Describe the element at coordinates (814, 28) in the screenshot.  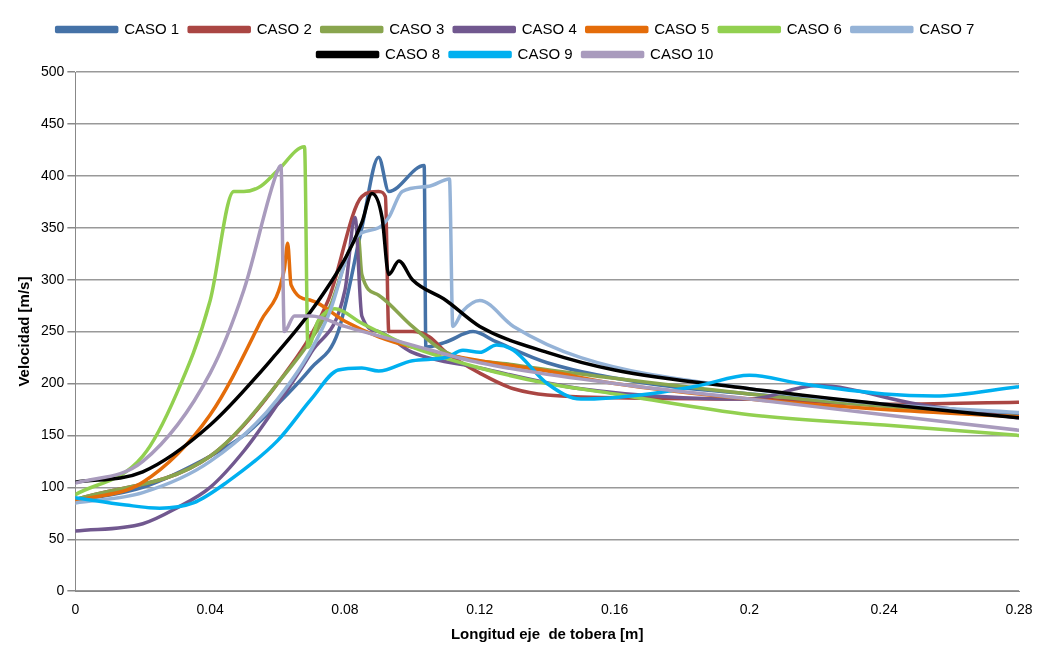
I see `legend-label: CASO 6` at that location.